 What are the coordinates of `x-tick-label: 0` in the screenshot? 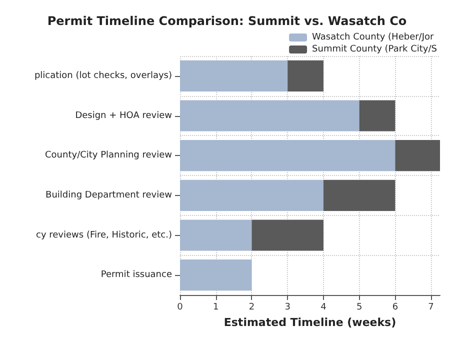 It's located at (180, 307).